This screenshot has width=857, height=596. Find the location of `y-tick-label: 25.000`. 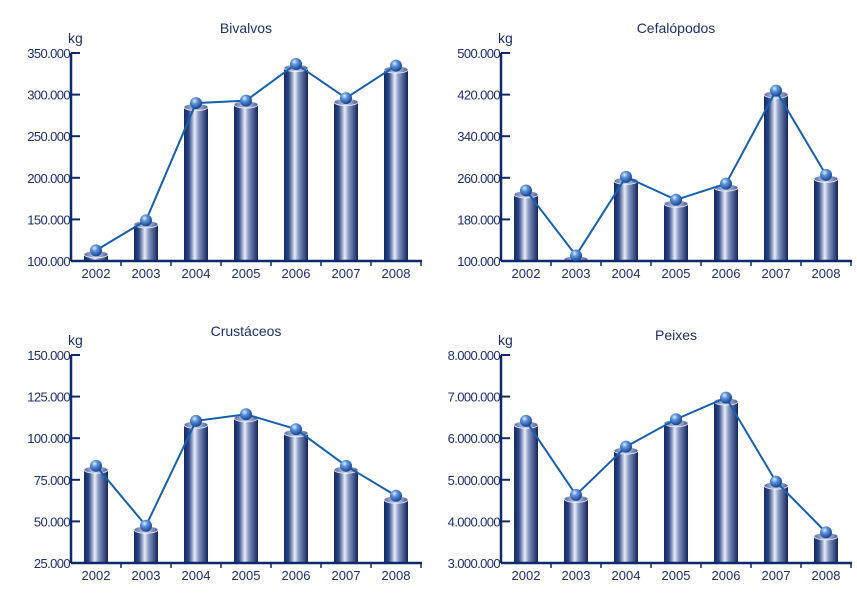

y-tick-label: 25.000 is located at coordinates (52, 563).